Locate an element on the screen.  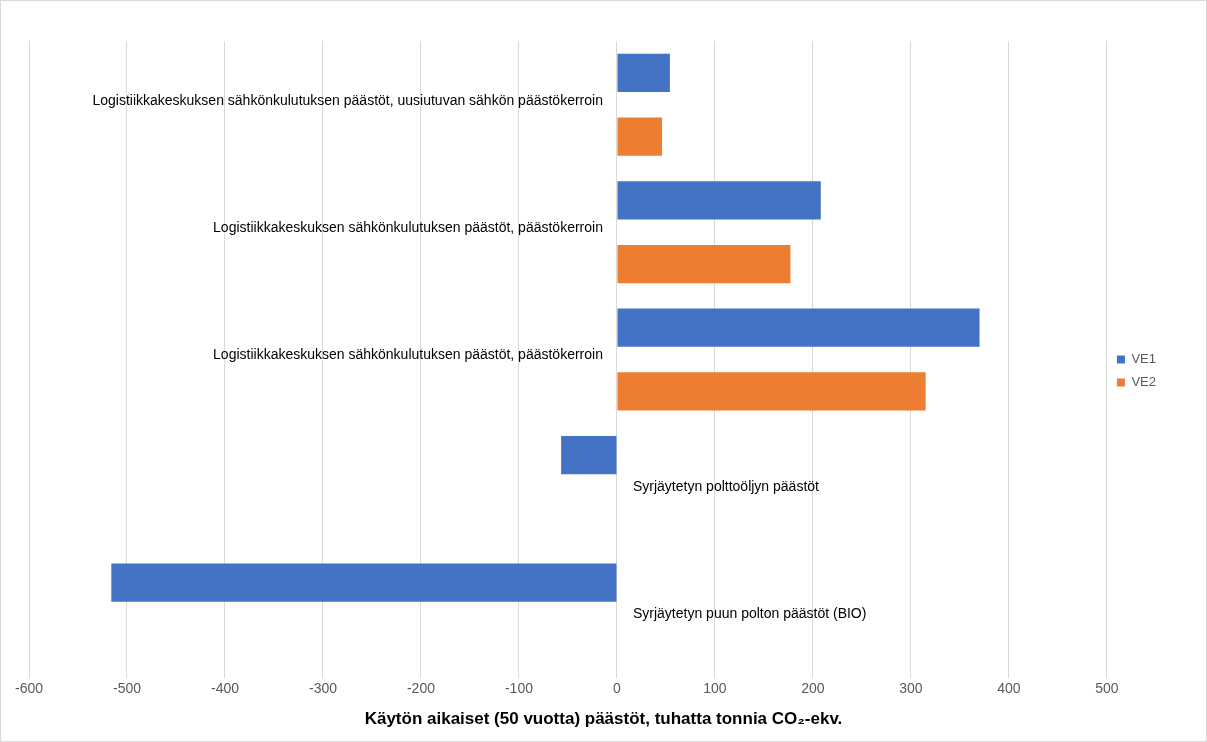
x-tick-label: 0 is located at coordinates (617, 688).